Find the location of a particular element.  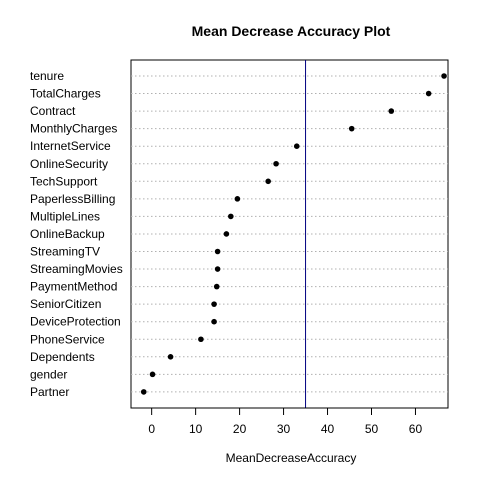

category-label: MultipleLines is located at coordinates (65, 216).